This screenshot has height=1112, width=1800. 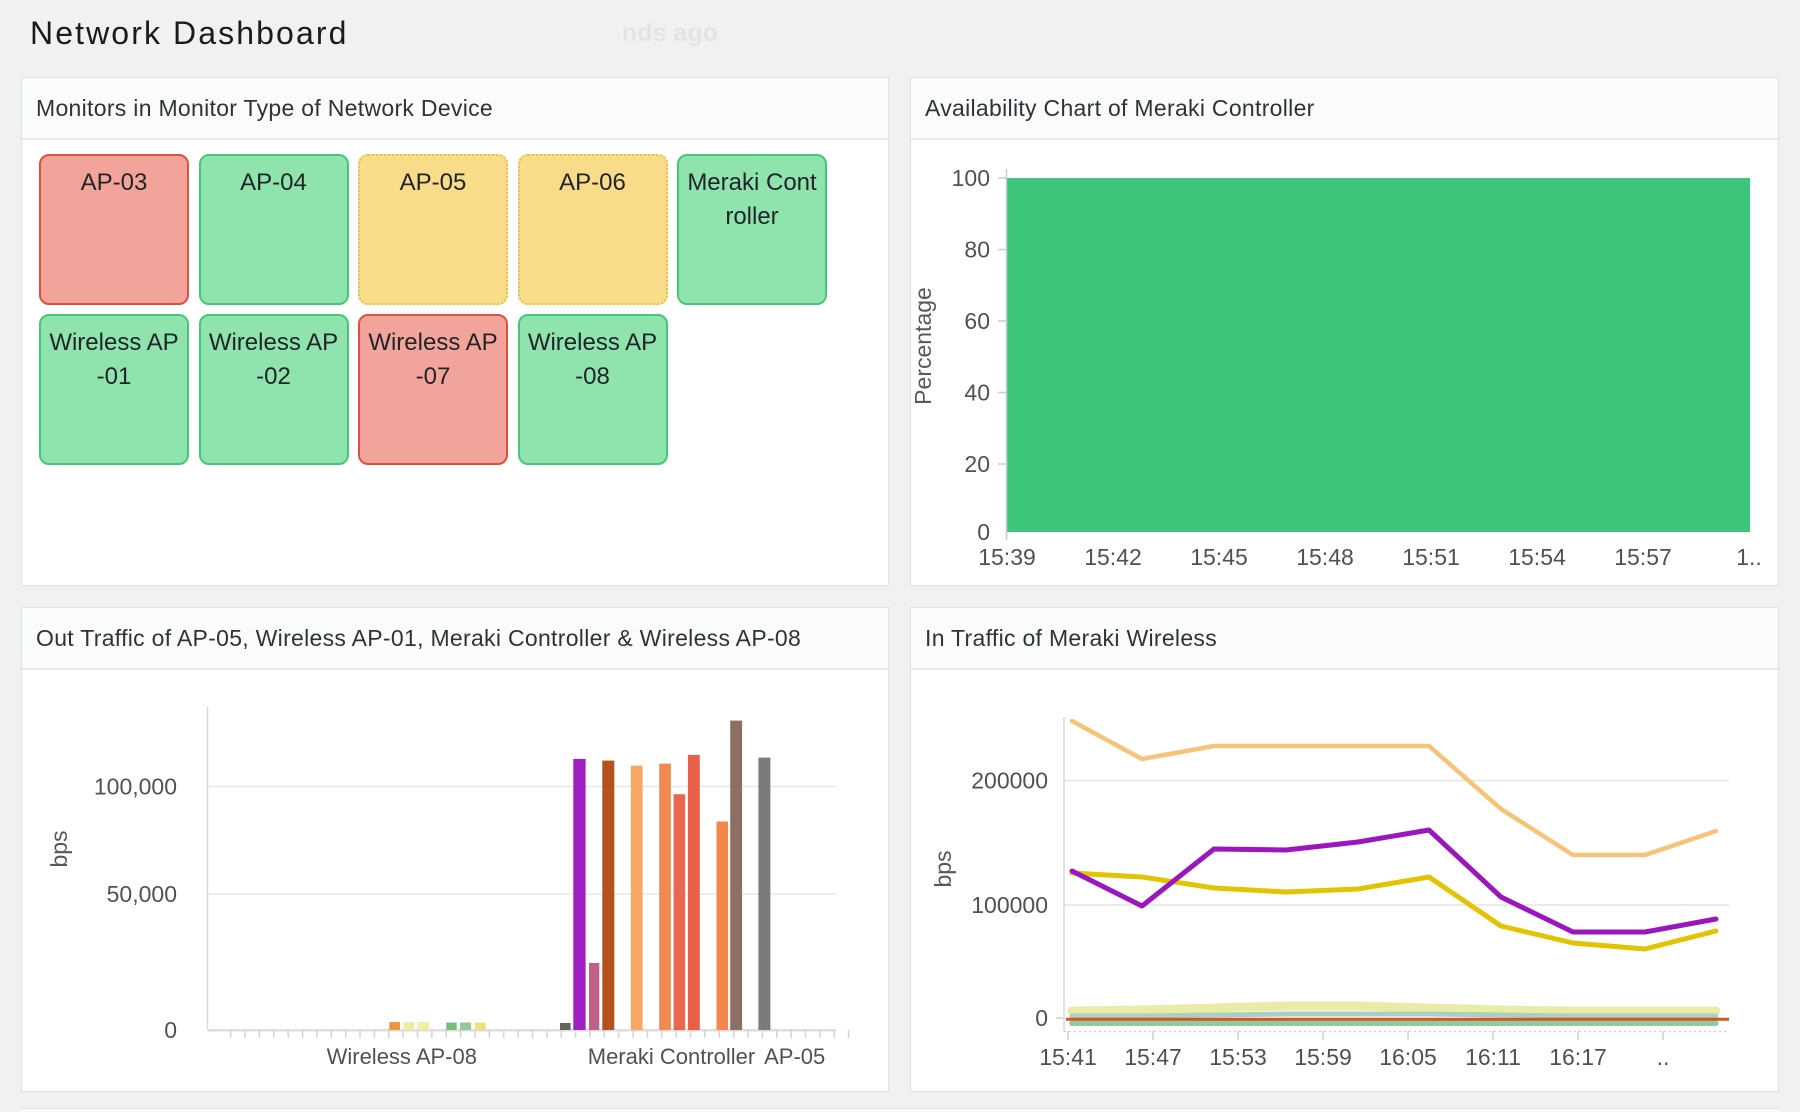 I want to click on svg-text: 40, so click(x=977, y=393).